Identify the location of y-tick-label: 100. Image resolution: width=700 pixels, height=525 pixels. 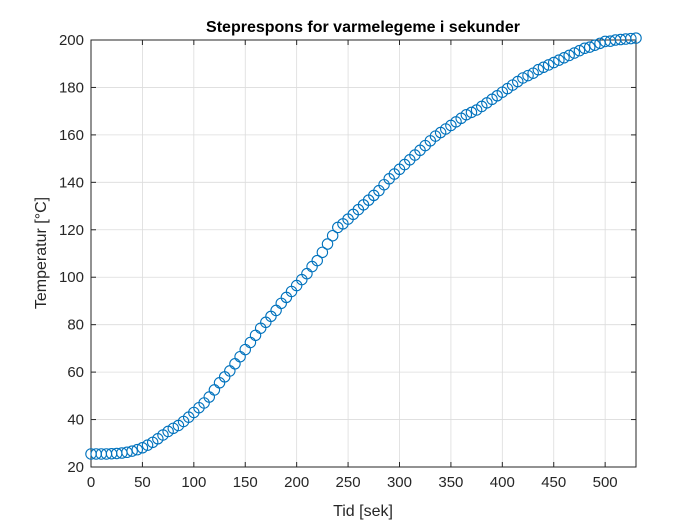
(71, 277).